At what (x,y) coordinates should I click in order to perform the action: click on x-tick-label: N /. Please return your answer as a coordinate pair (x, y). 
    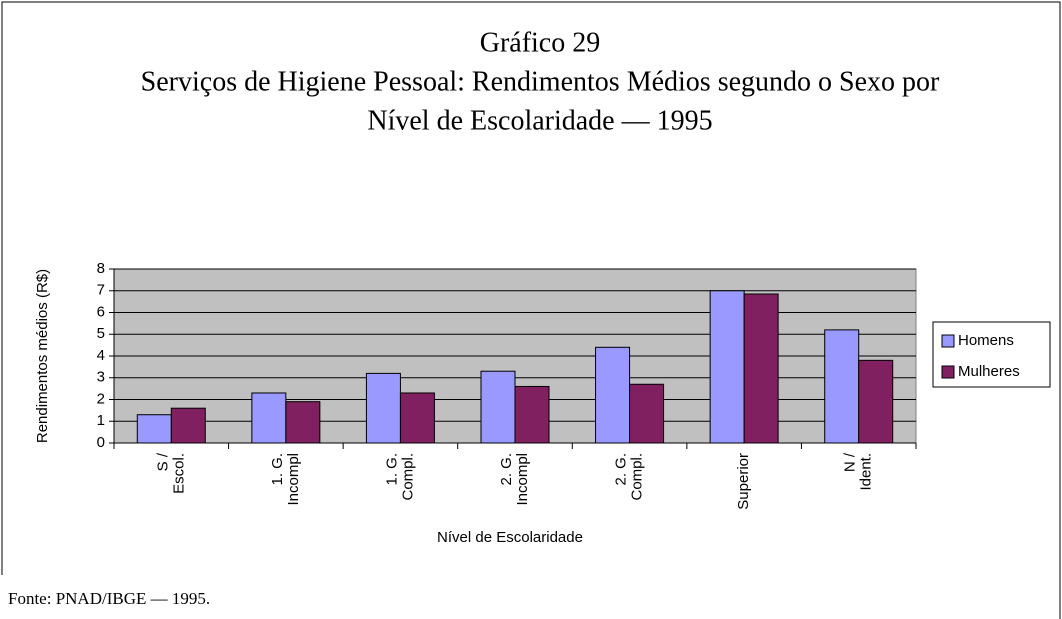
    Looking at the image, I should click on (850, 462).